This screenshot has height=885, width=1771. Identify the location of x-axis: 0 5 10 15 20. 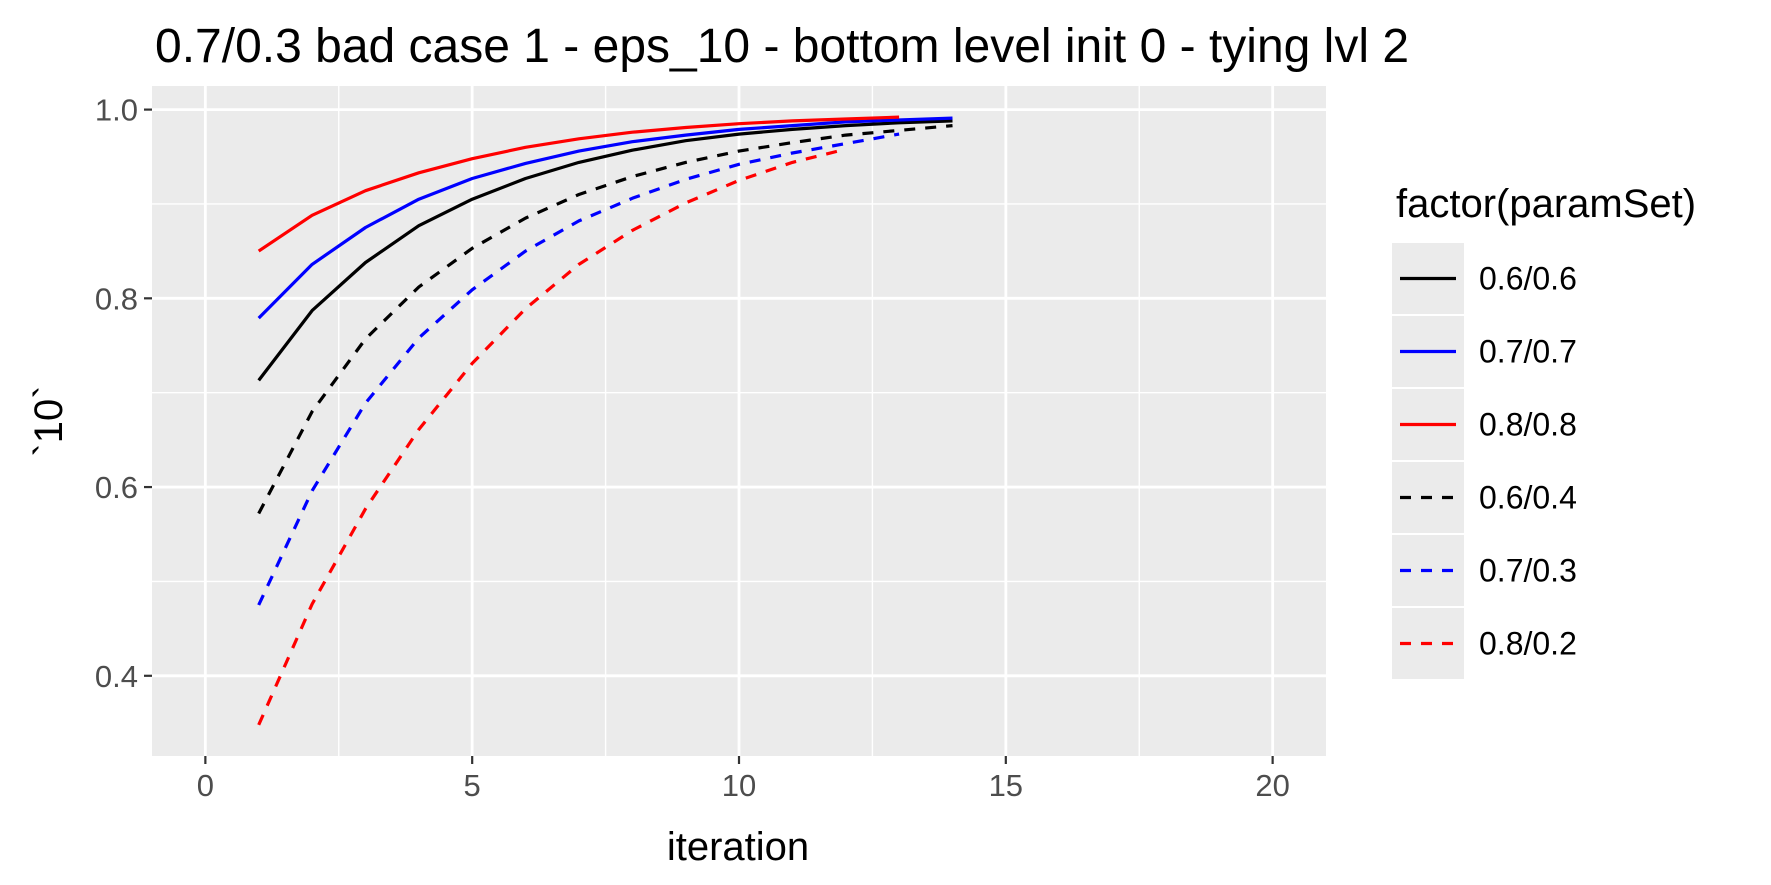
(743, 779).